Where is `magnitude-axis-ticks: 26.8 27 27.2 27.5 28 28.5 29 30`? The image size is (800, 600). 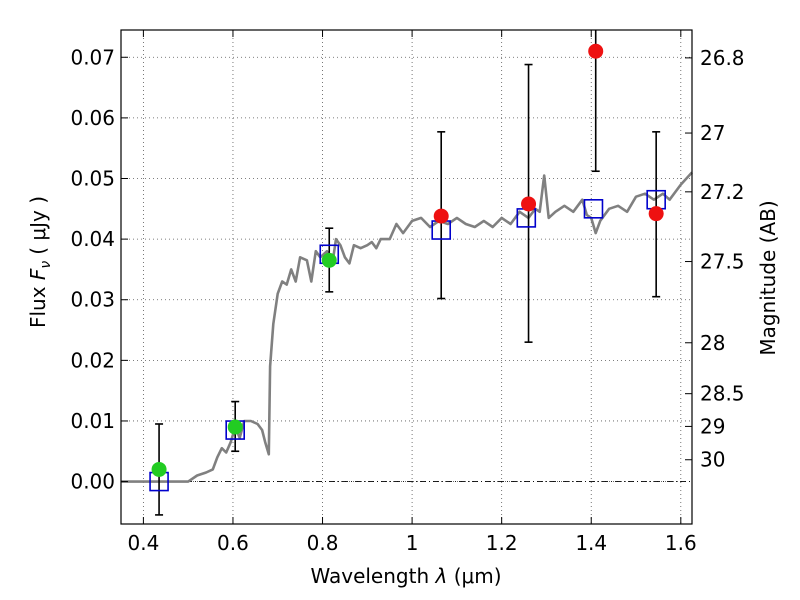
magnitude-axis-ticks: 26.8 27 27.2 27.5 28 28.5 29 30 is located at coordinates (715, 259).